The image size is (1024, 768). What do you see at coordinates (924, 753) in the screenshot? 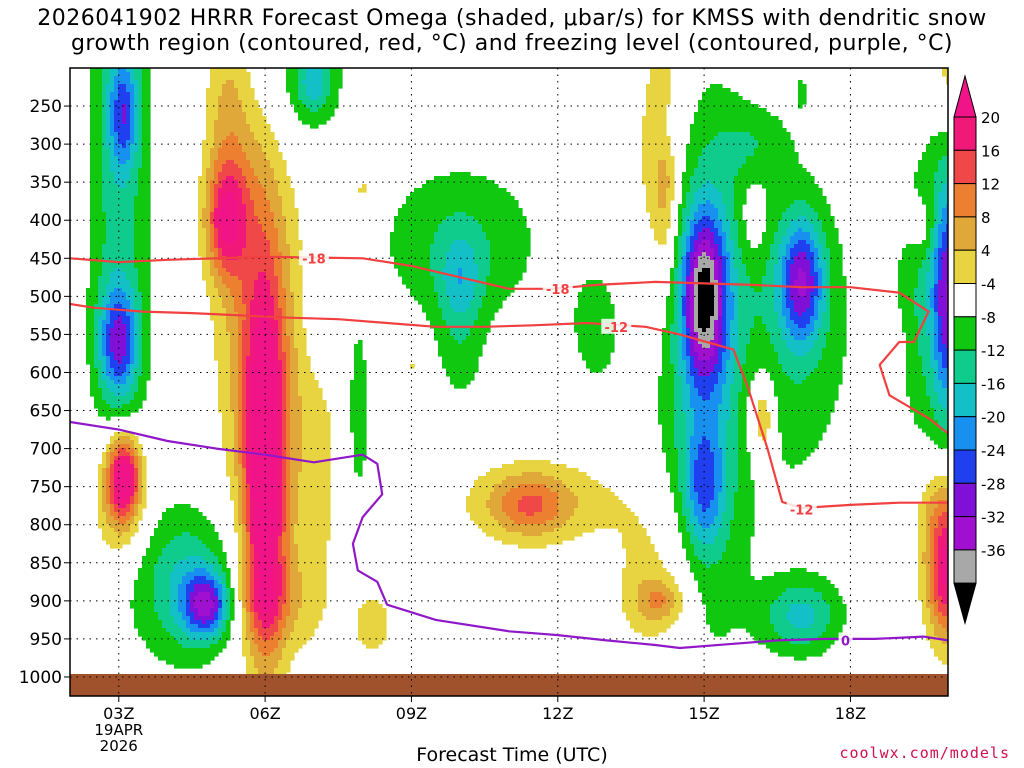
I see `credit-text: coolwx.com/models` at bounding box center [924, 753].